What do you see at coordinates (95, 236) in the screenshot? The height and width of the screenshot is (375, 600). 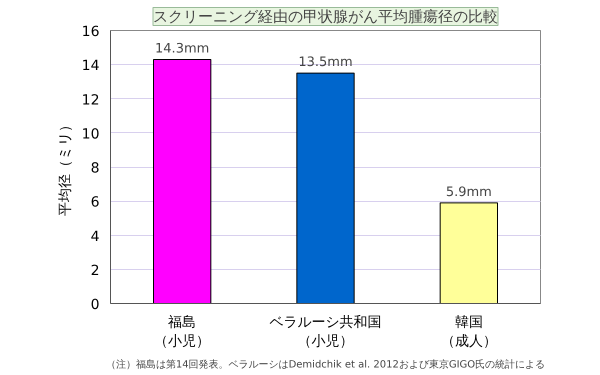 I see `y-tick-label: 4` at bounding box center [95, 236].